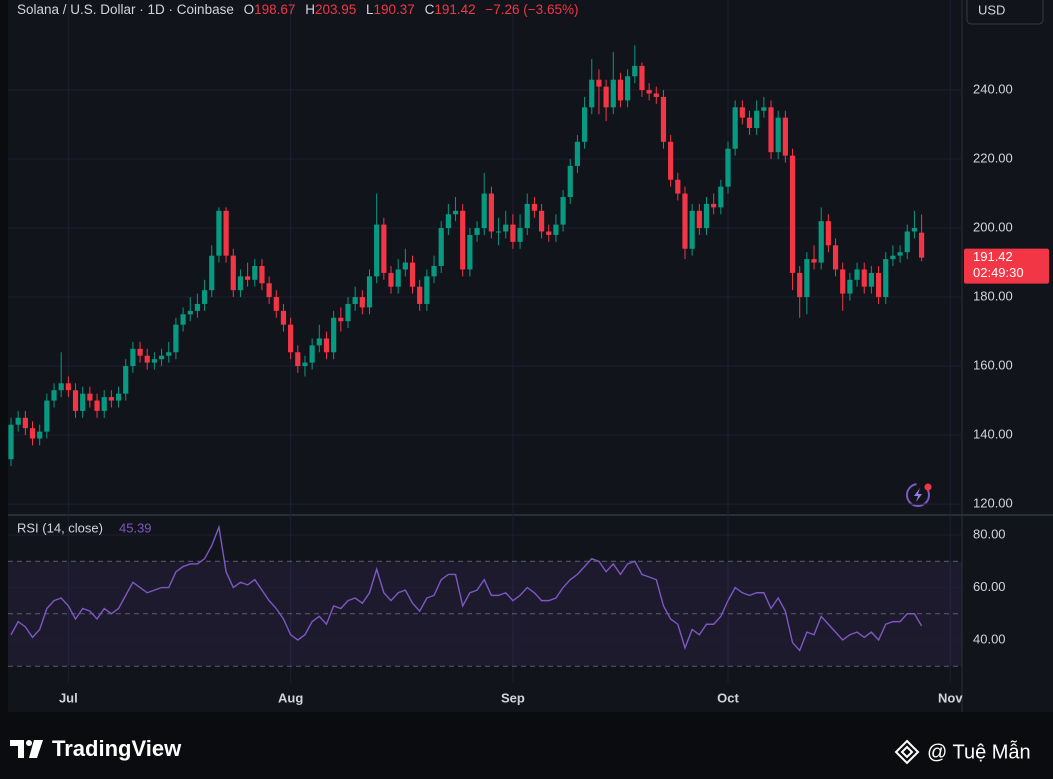 This screenshot has height=779, width=1053. What do you see at coordinates (950, 697) in the screenshot?
I see `x-tick-label: Nov` at bounding box center [950, 697].